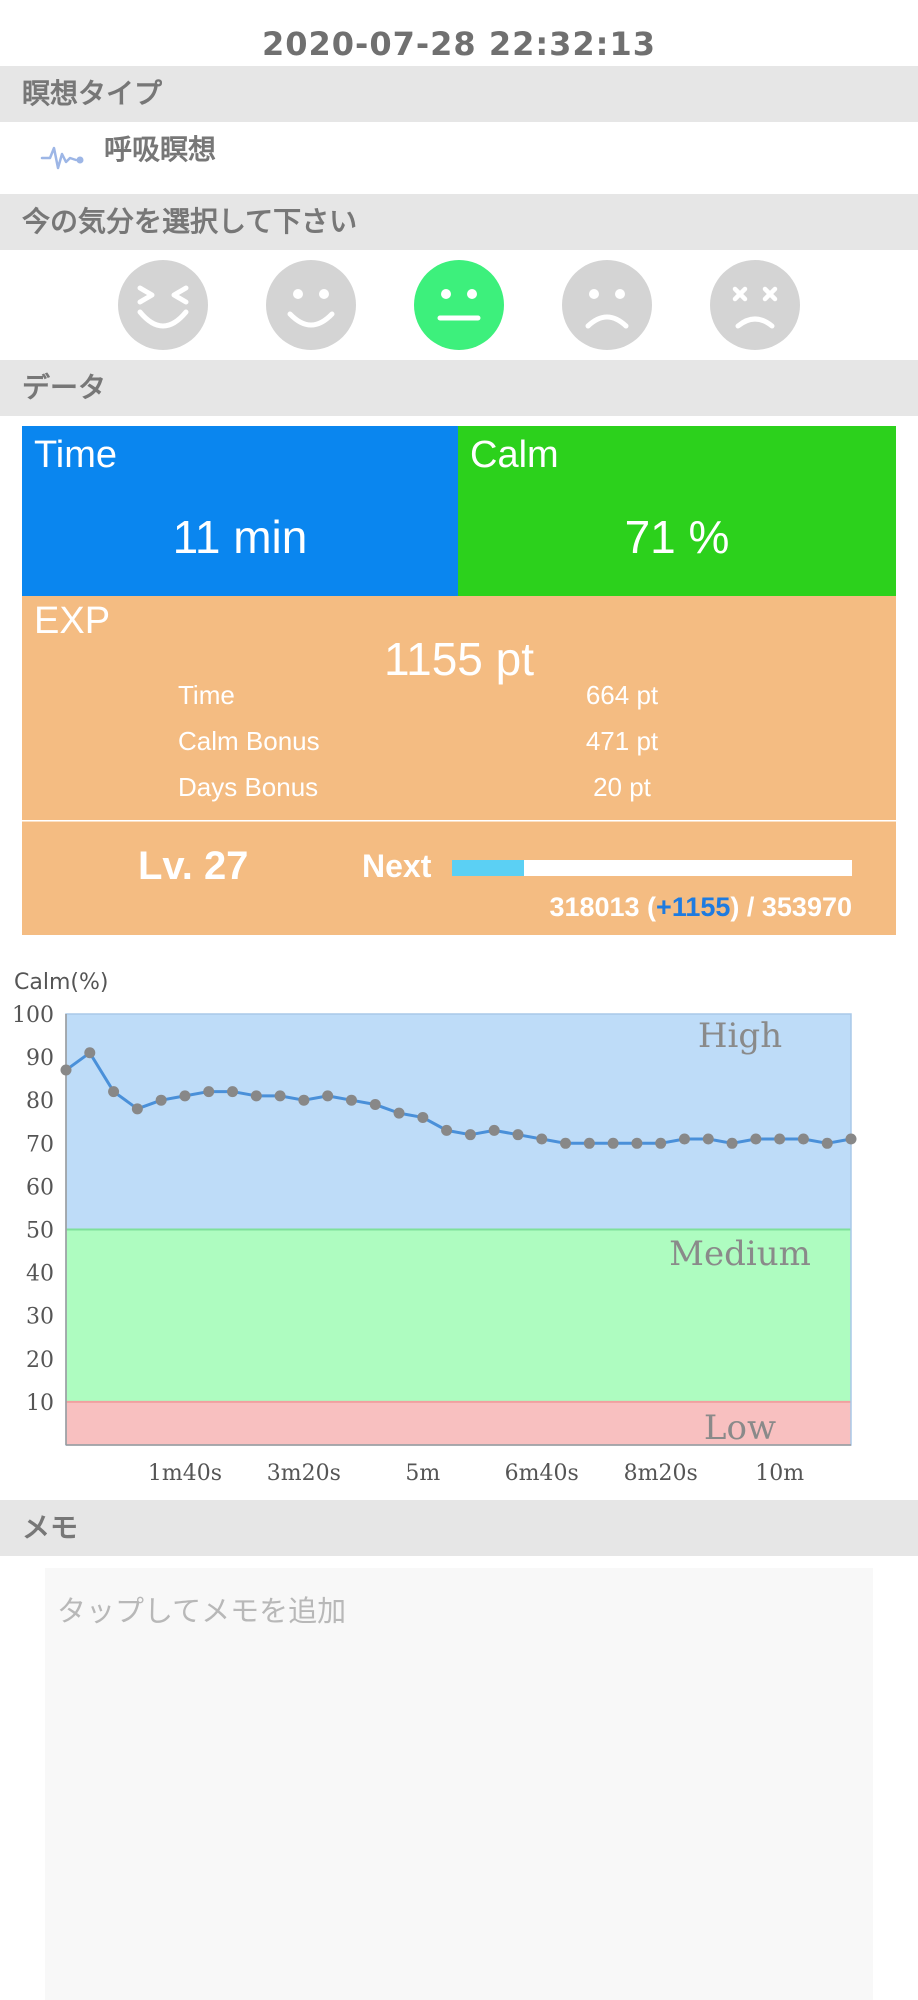 This screenshot has width=918, height=2000. Describe the element at coordinates (594, 907) in the screenshot. I see `level-current-exp: 318013` at that location.